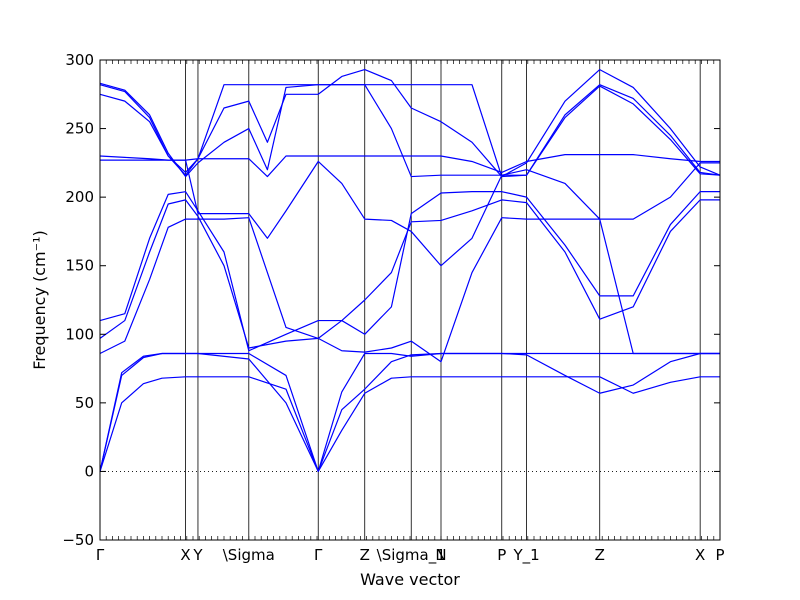  What do you see at coordinates (79, 266) in the screenshot?
I see `y-tick-label: 150` at bounding box center [79, 266].